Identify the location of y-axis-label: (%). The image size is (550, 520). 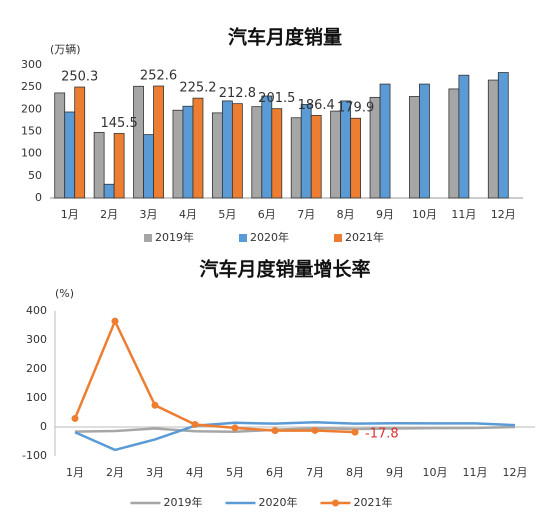
(64, 293).